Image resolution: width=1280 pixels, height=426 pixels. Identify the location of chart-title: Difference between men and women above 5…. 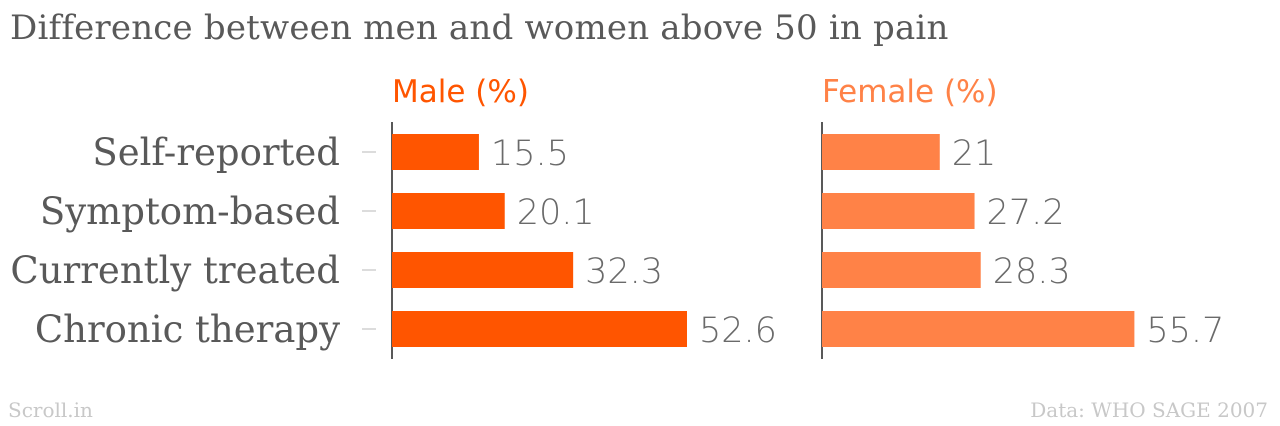
(479, 28).